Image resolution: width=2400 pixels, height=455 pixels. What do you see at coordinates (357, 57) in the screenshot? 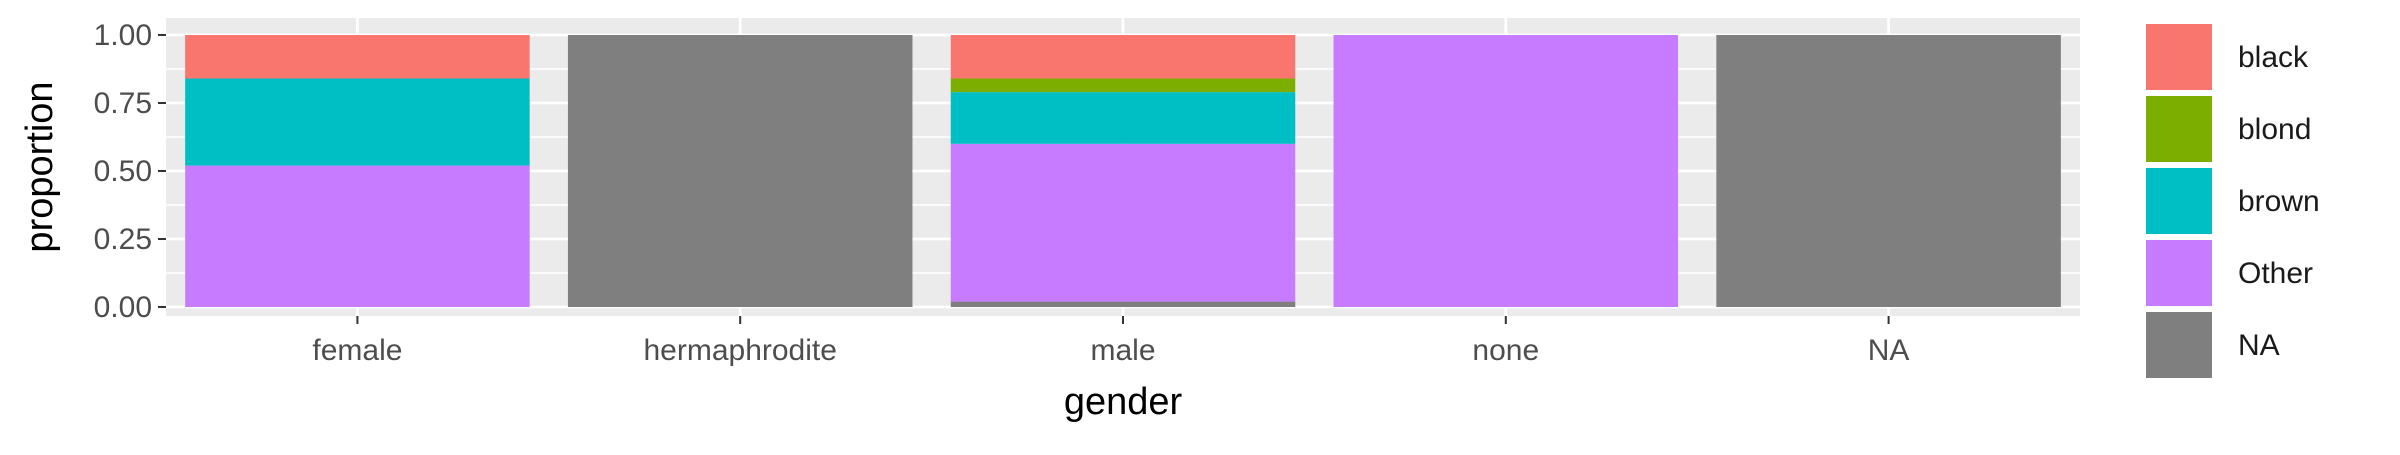
I see `bar-segment-female-black` at bounding box center [357, 57].